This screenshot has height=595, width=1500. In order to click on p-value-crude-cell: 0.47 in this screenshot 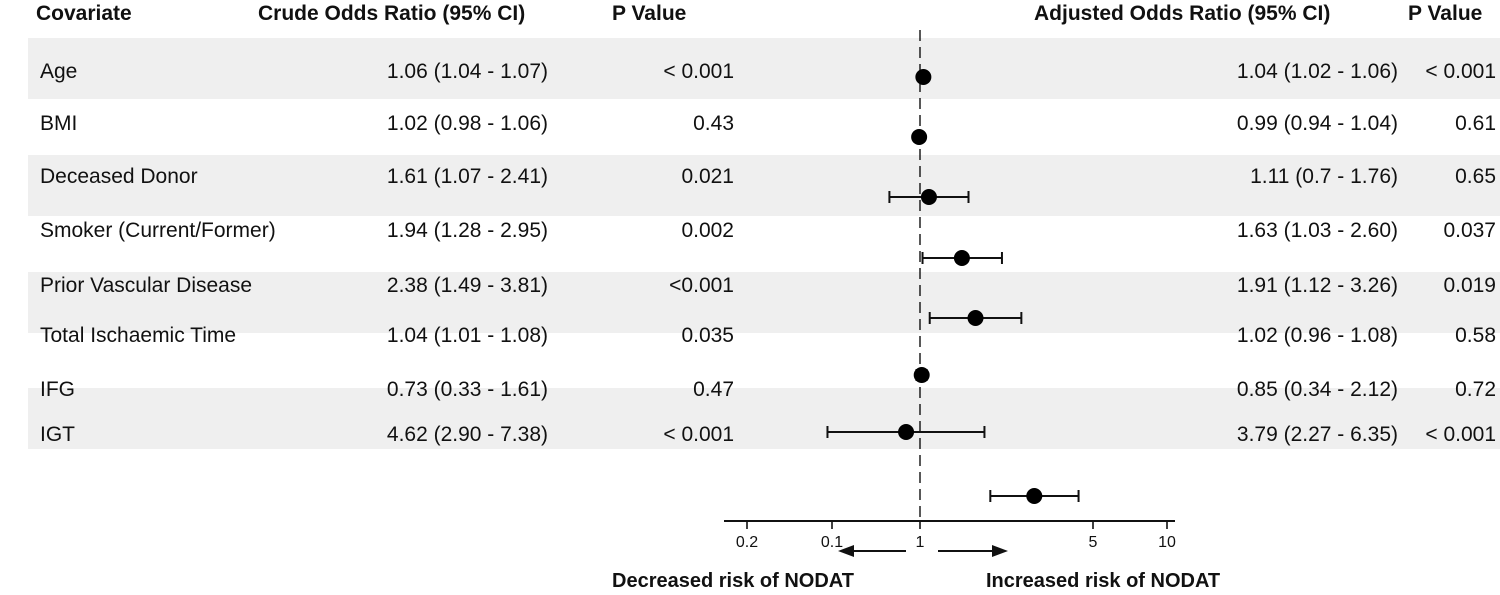, I will do `click(713, 390)`.